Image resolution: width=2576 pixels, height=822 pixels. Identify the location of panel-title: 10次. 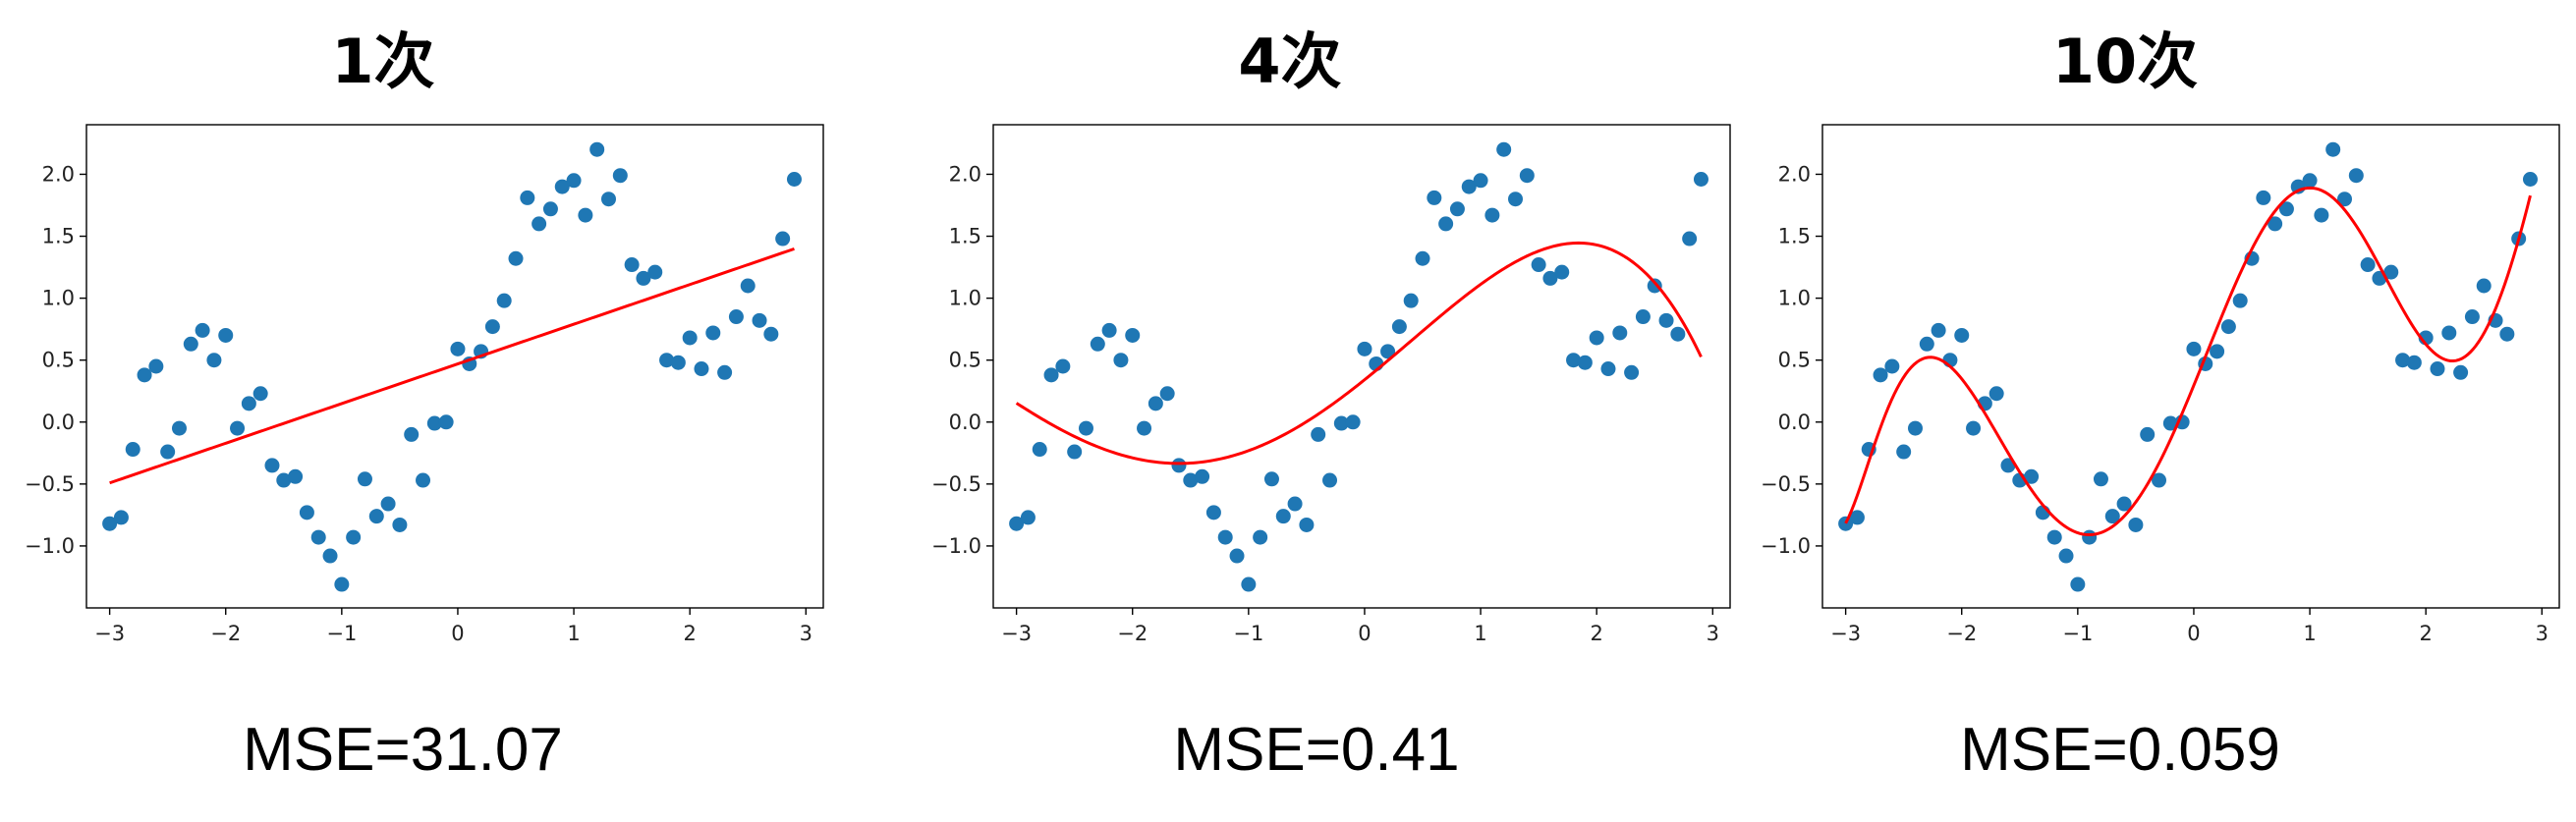
(2125, 61).